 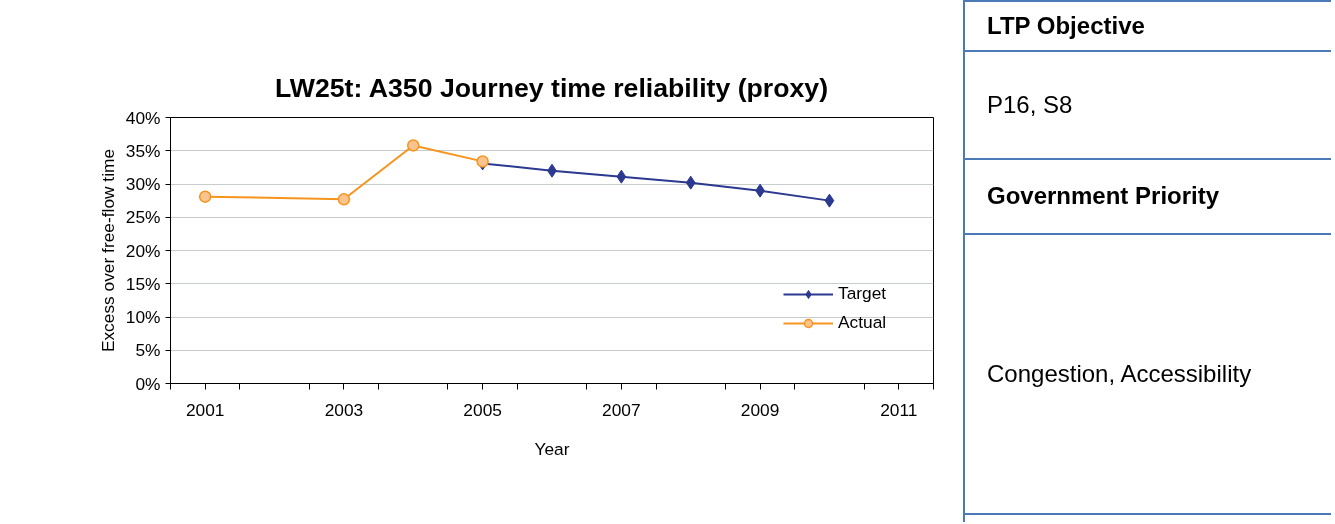 I want to click on y-tick-label: 30%, so click(x=143, y=184).